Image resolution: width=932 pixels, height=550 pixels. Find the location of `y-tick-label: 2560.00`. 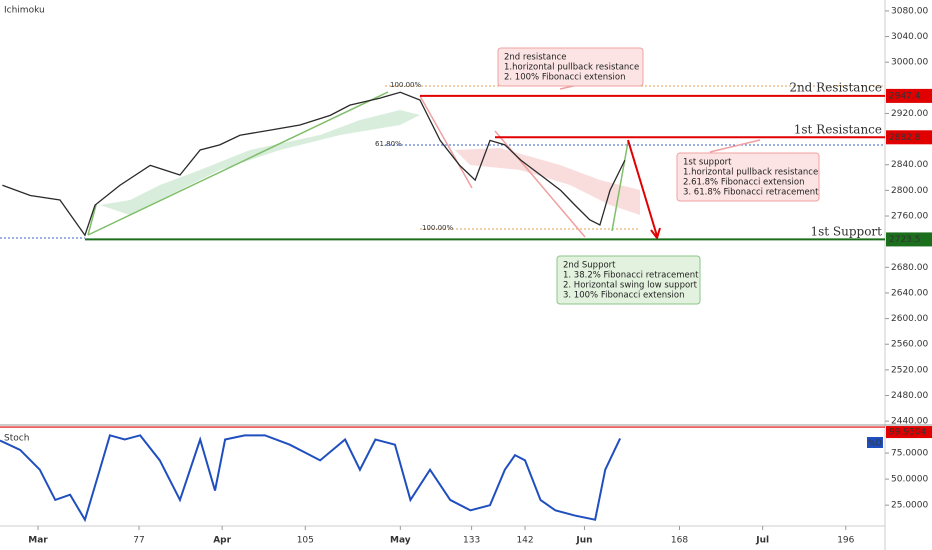

y-tick-label: 2560.00 is located at coordinates (909, 345).